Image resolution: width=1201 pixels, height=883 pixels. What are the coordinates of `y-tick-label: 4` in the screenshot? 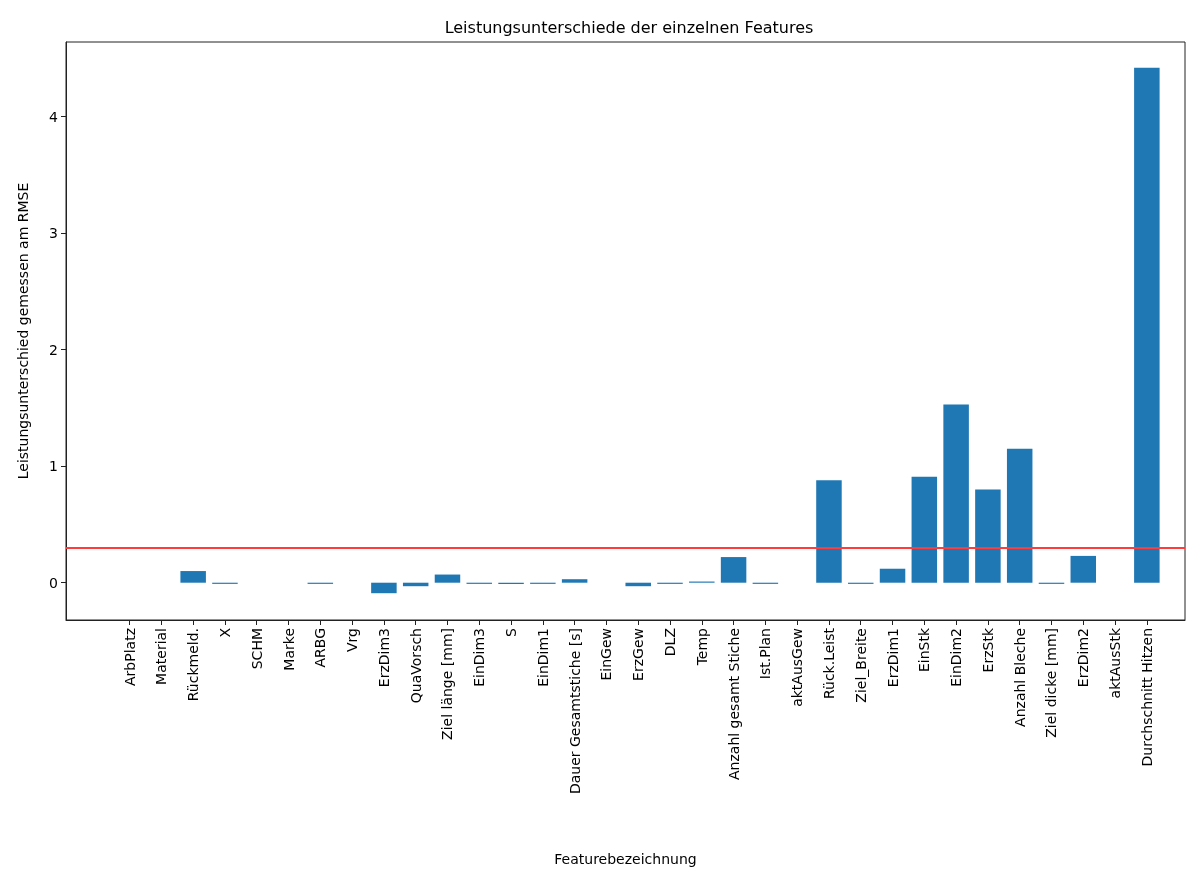 It's located at (54, 116).